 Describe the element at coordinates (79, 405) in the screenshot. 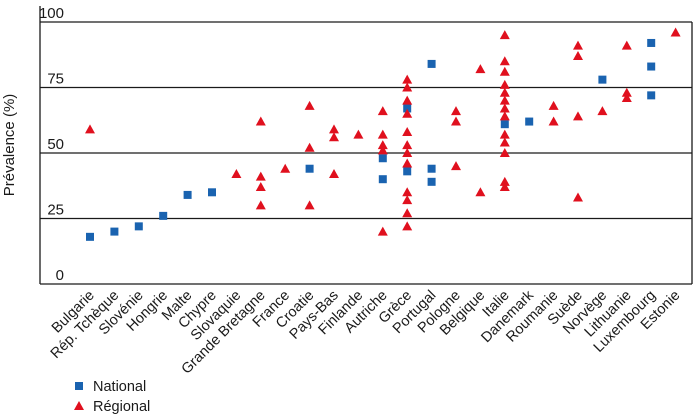

I see `legend-regional-marker` at that location.